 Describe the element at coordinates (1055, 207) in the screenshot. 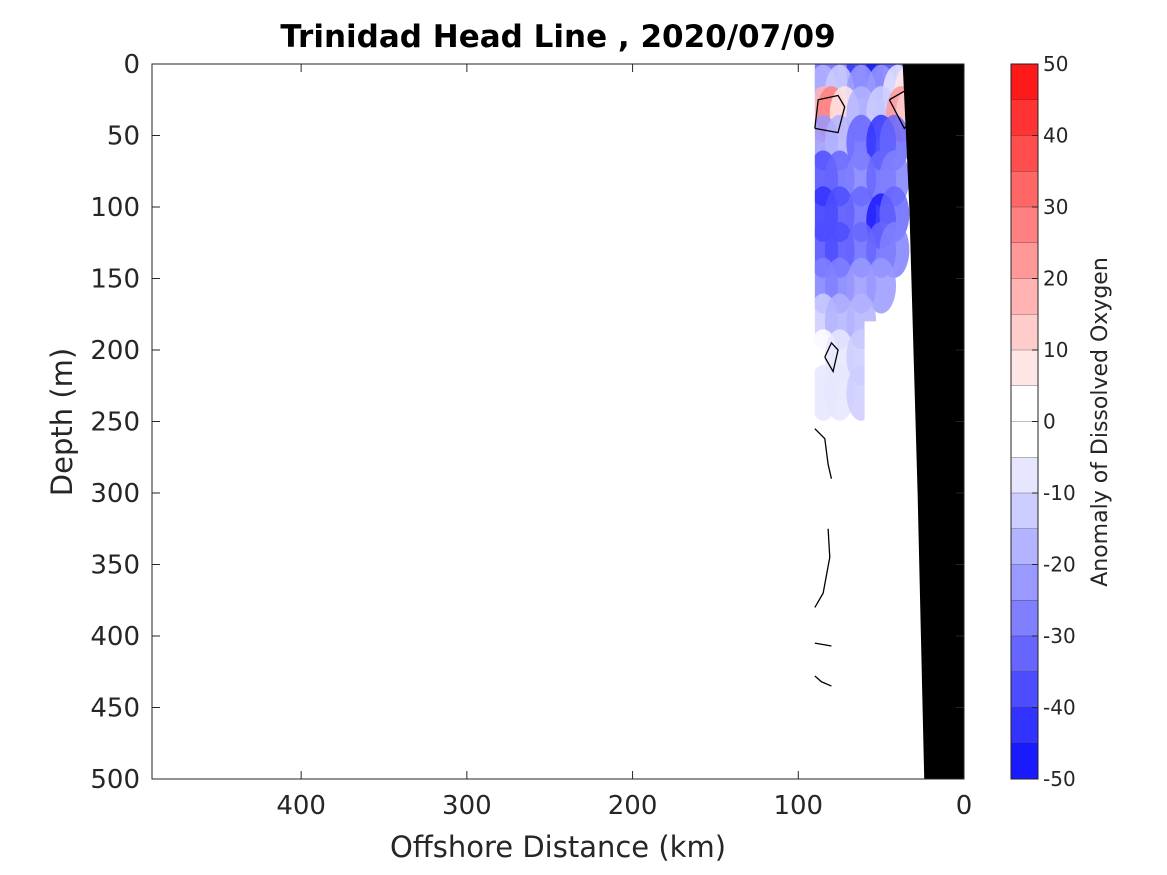

I see `colorbar-tick-label: 30` at that location.